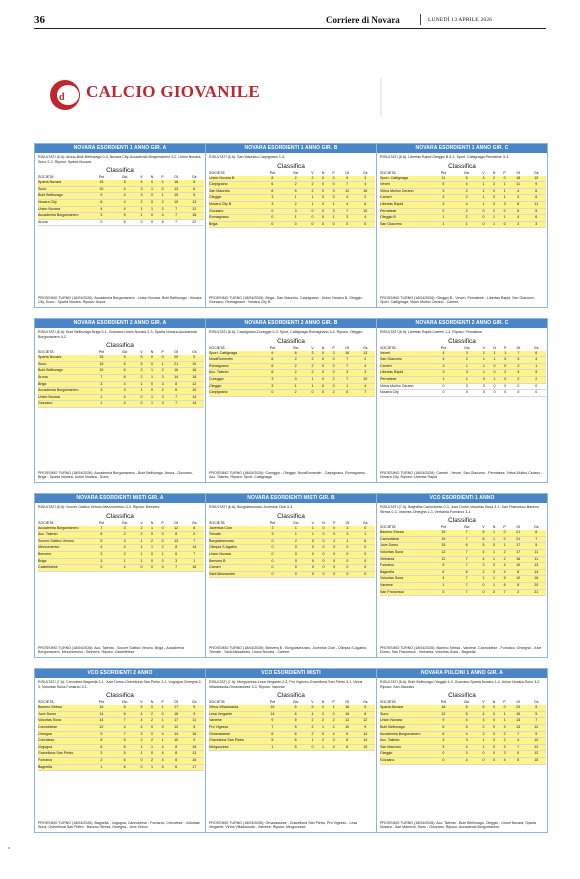 The height and width of the screenshot is (879, 580). What do you see at coordinates (347, 354) in the screenshot?
I see `stat-cell: 16` at bounding box center [347, 354].